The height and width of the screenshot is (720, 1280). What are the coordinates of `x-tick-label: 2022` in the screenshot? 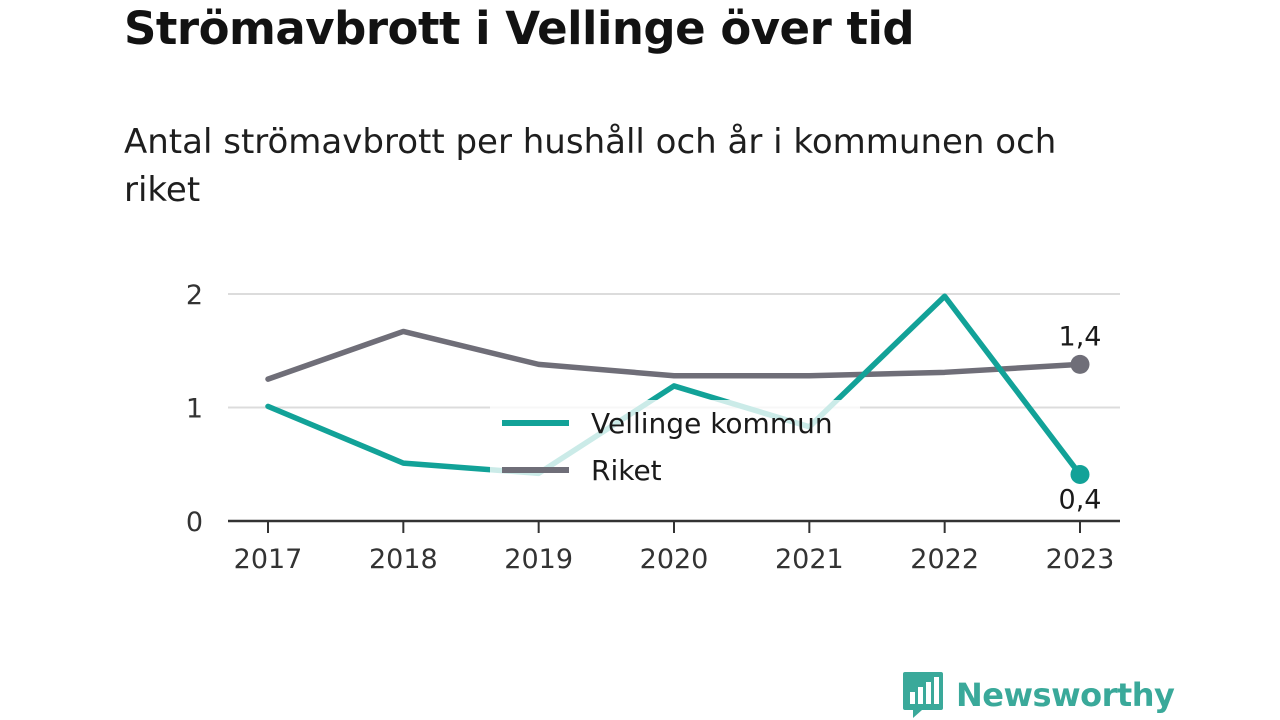 It's located at (944, 559).